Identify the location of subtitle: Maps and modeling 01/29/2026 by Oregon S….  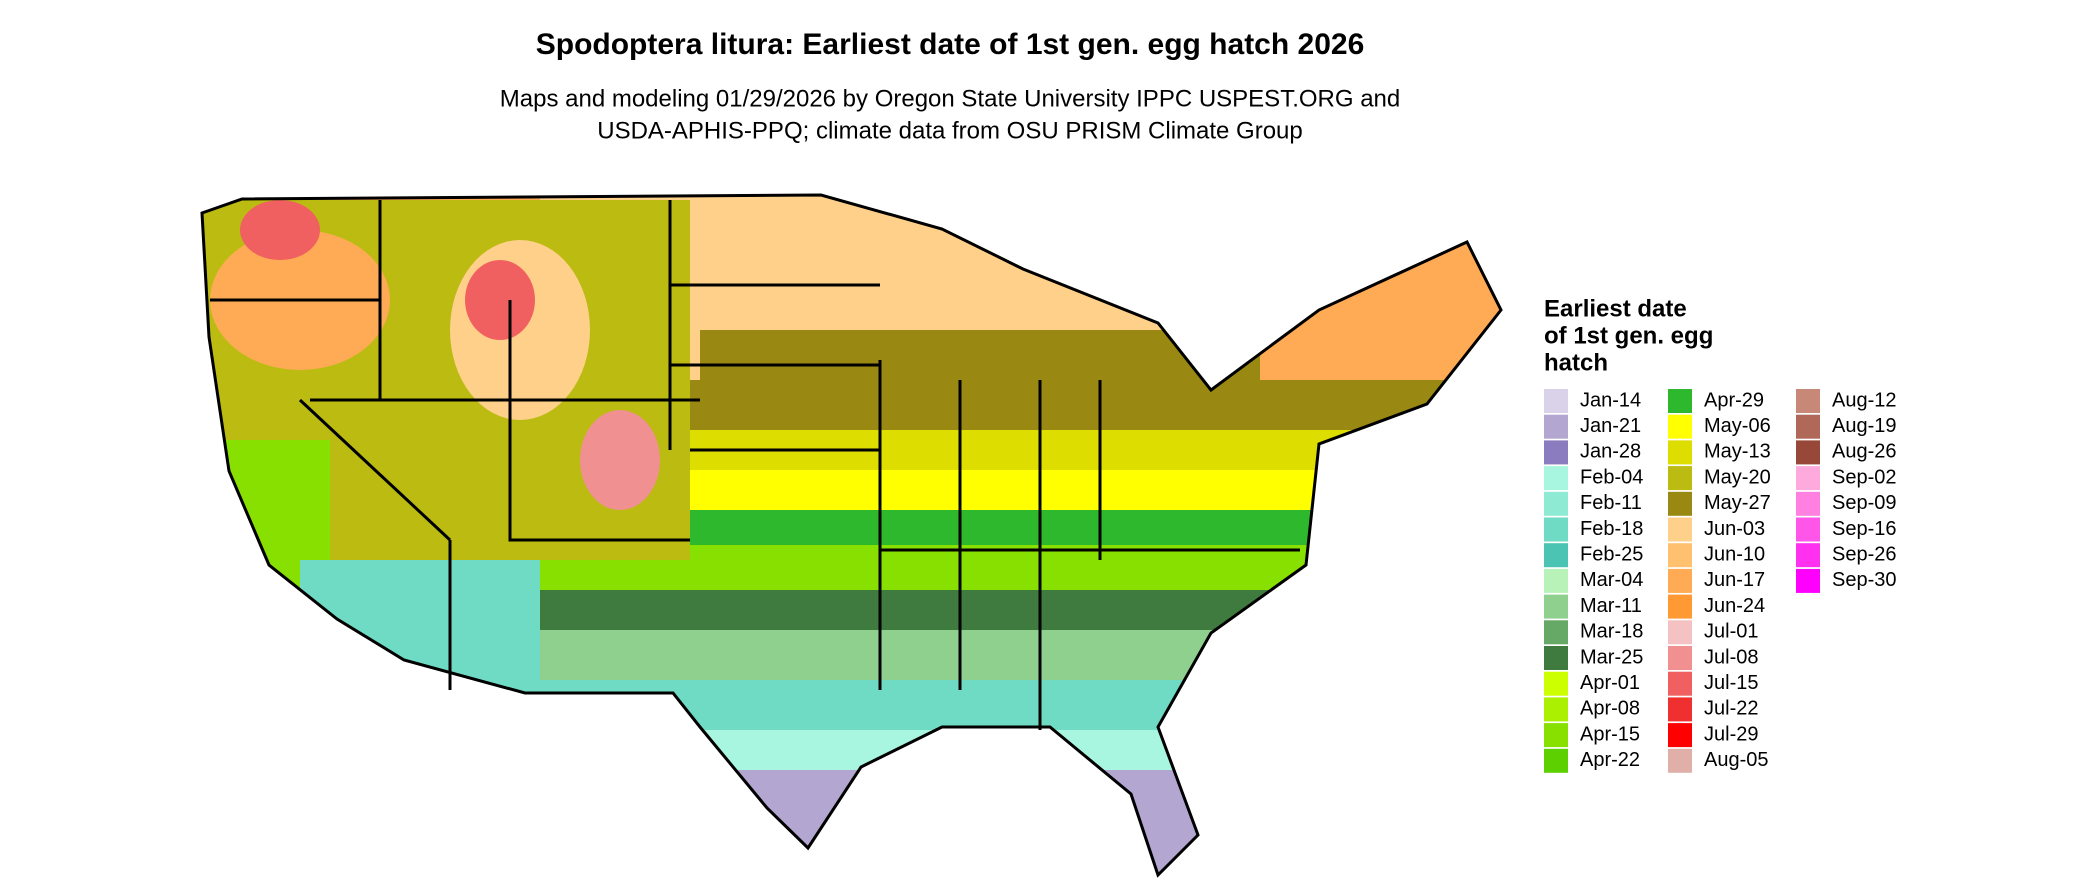
(950, 98).